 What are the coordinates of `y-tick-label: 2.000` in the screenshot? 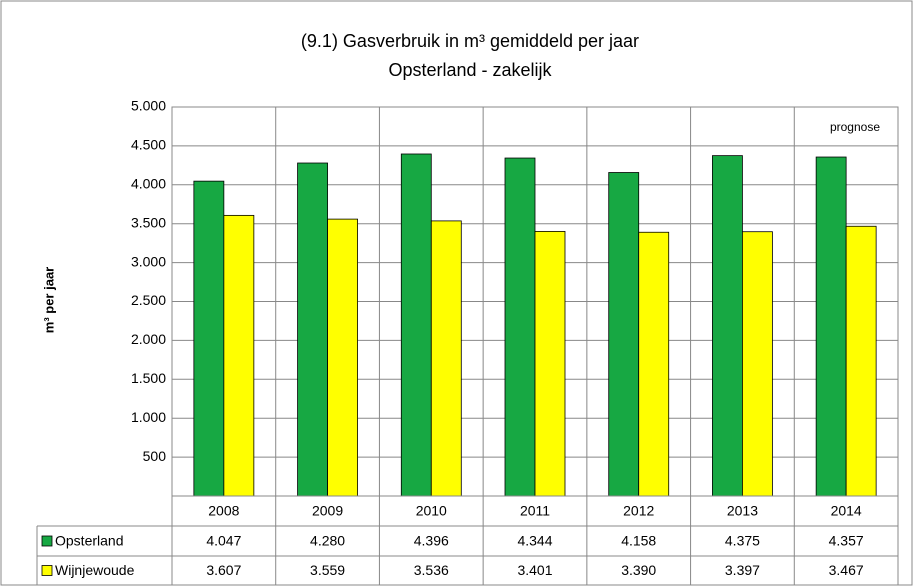 It's located at (148, 339).